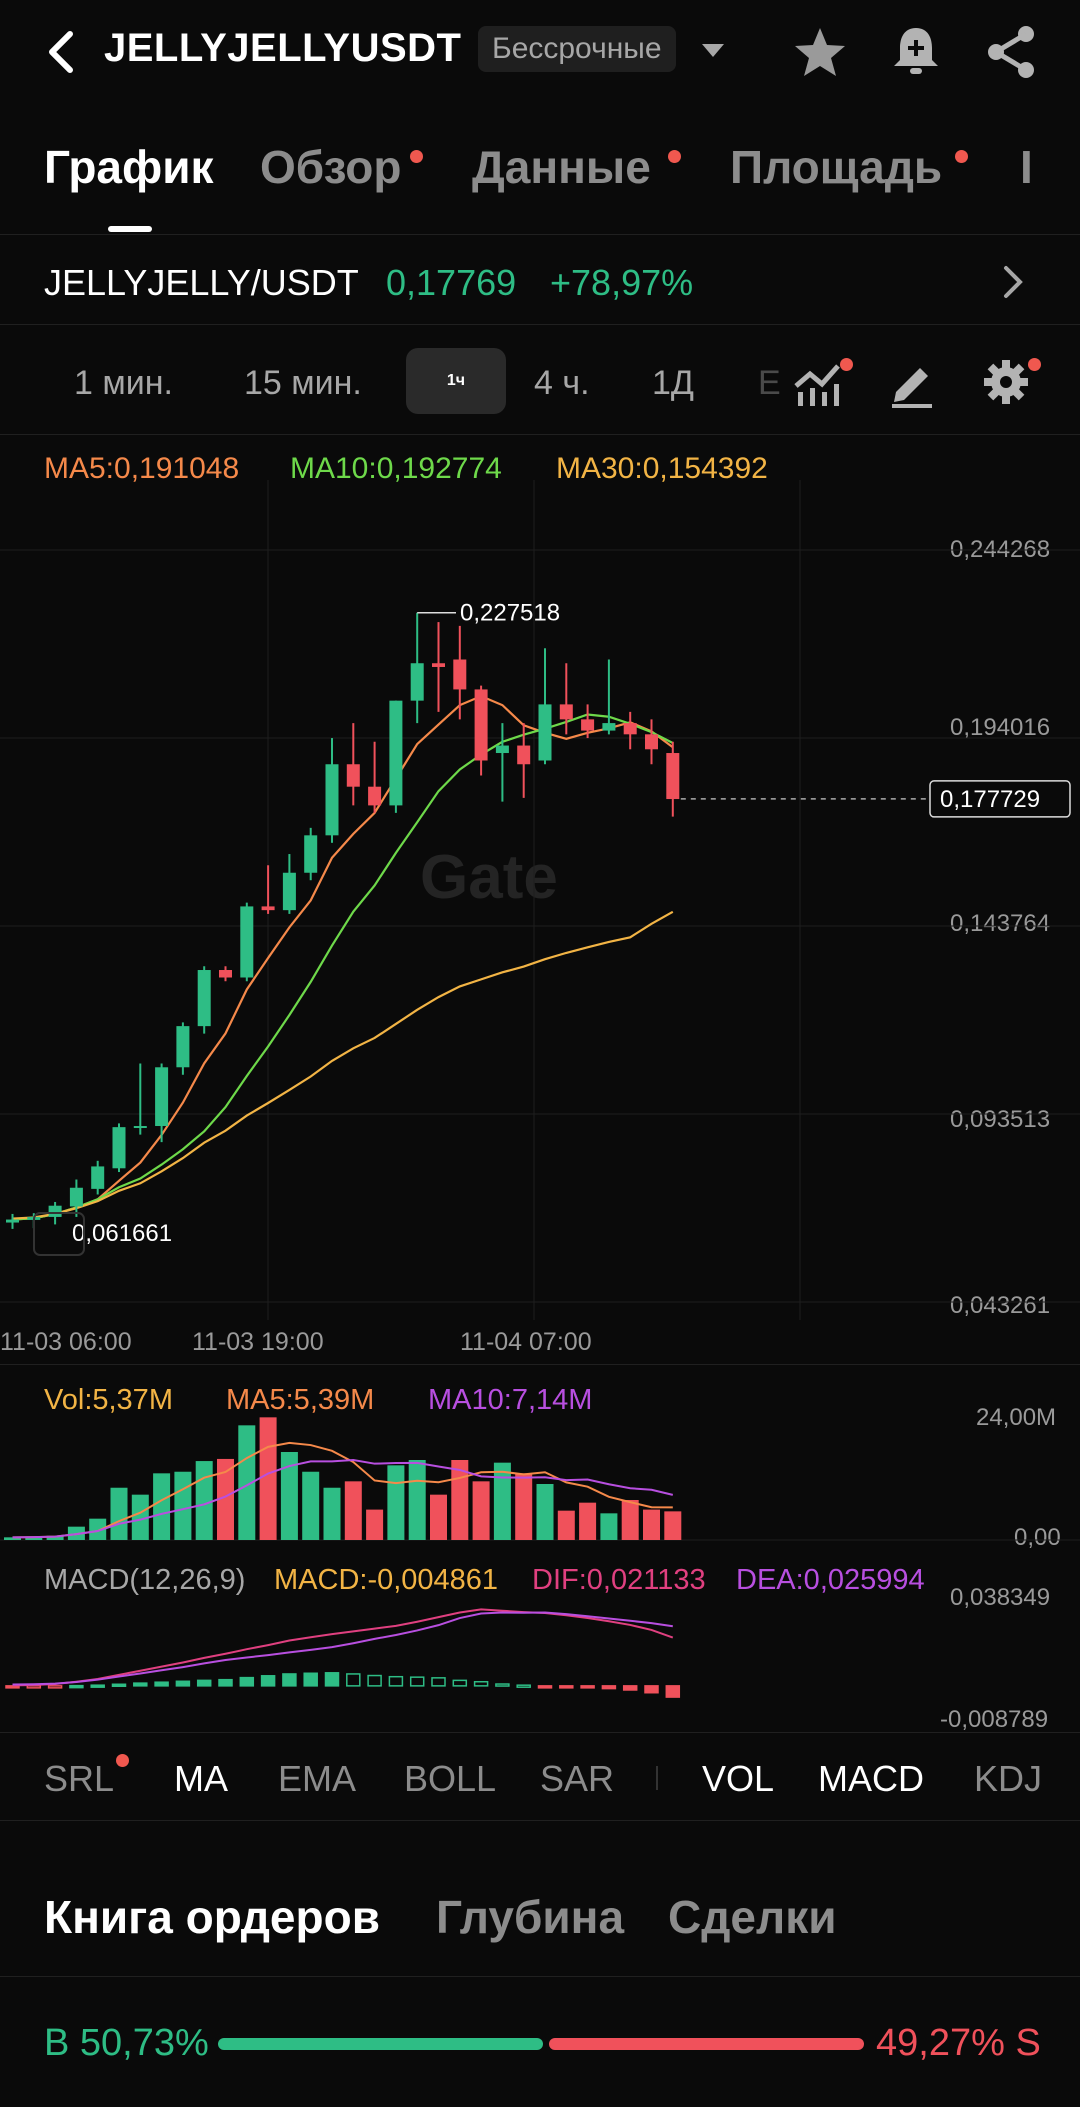 This screenshot has width=1080, height=2107. What do you see at coordinates (562, 383) in the screenshot?
I see `interval-4h: 4 ч.` at bounding box center [562, 383].